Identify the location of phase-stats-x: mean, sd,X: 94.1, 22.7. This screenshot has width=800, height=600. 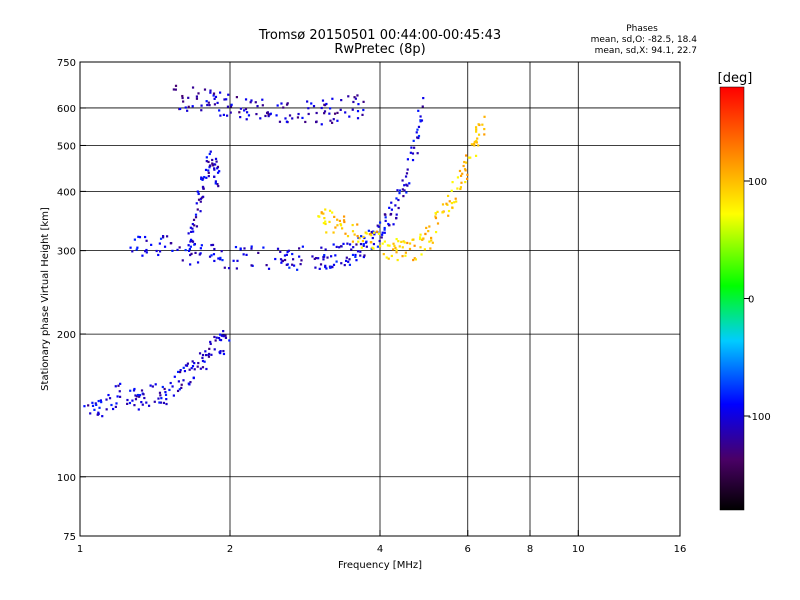
(646, 51).